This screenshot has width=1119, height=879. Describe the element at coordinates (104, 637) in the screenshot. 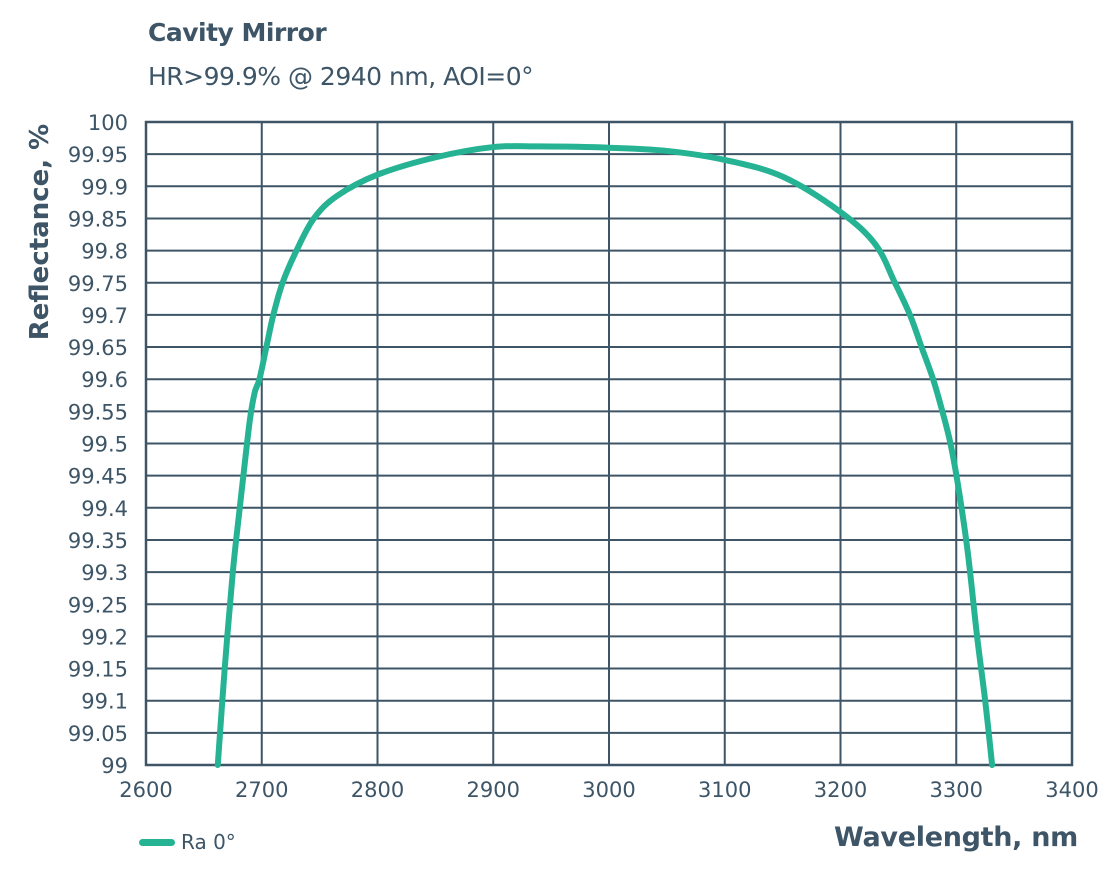

I see `y-tick-label: 99.2` at that location.